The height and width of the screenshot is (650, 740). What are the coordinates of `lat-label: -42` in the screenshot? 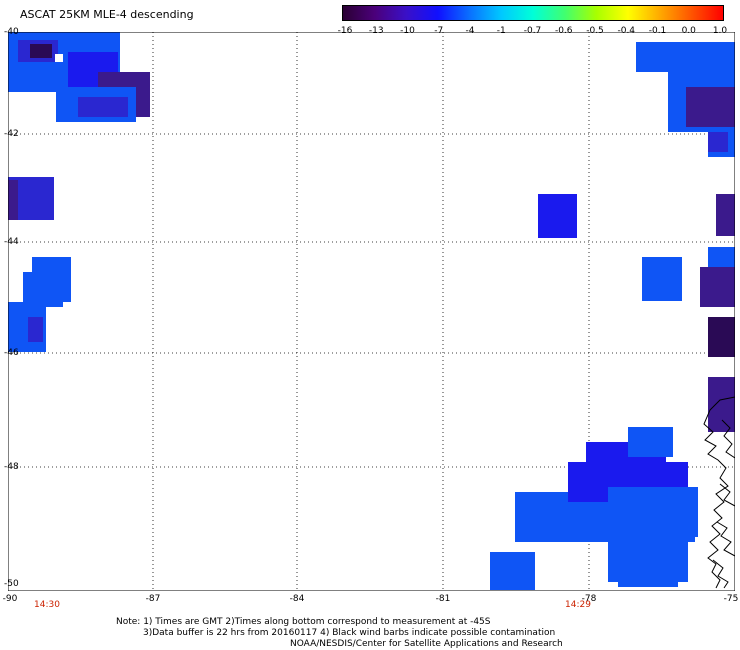 It's located at (11, 134).